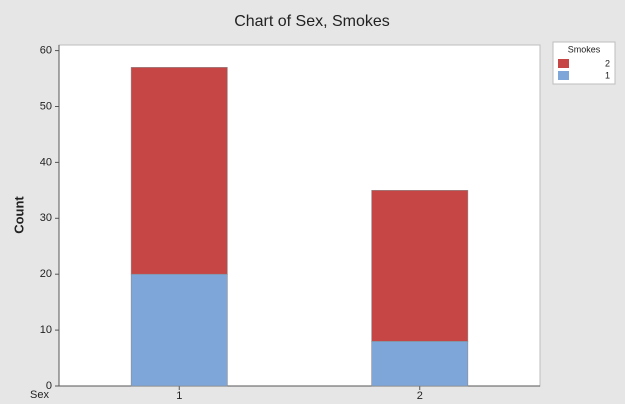 The image size is (625, 404). I want to click on x-axis-label: Sex, so click(39, 395).